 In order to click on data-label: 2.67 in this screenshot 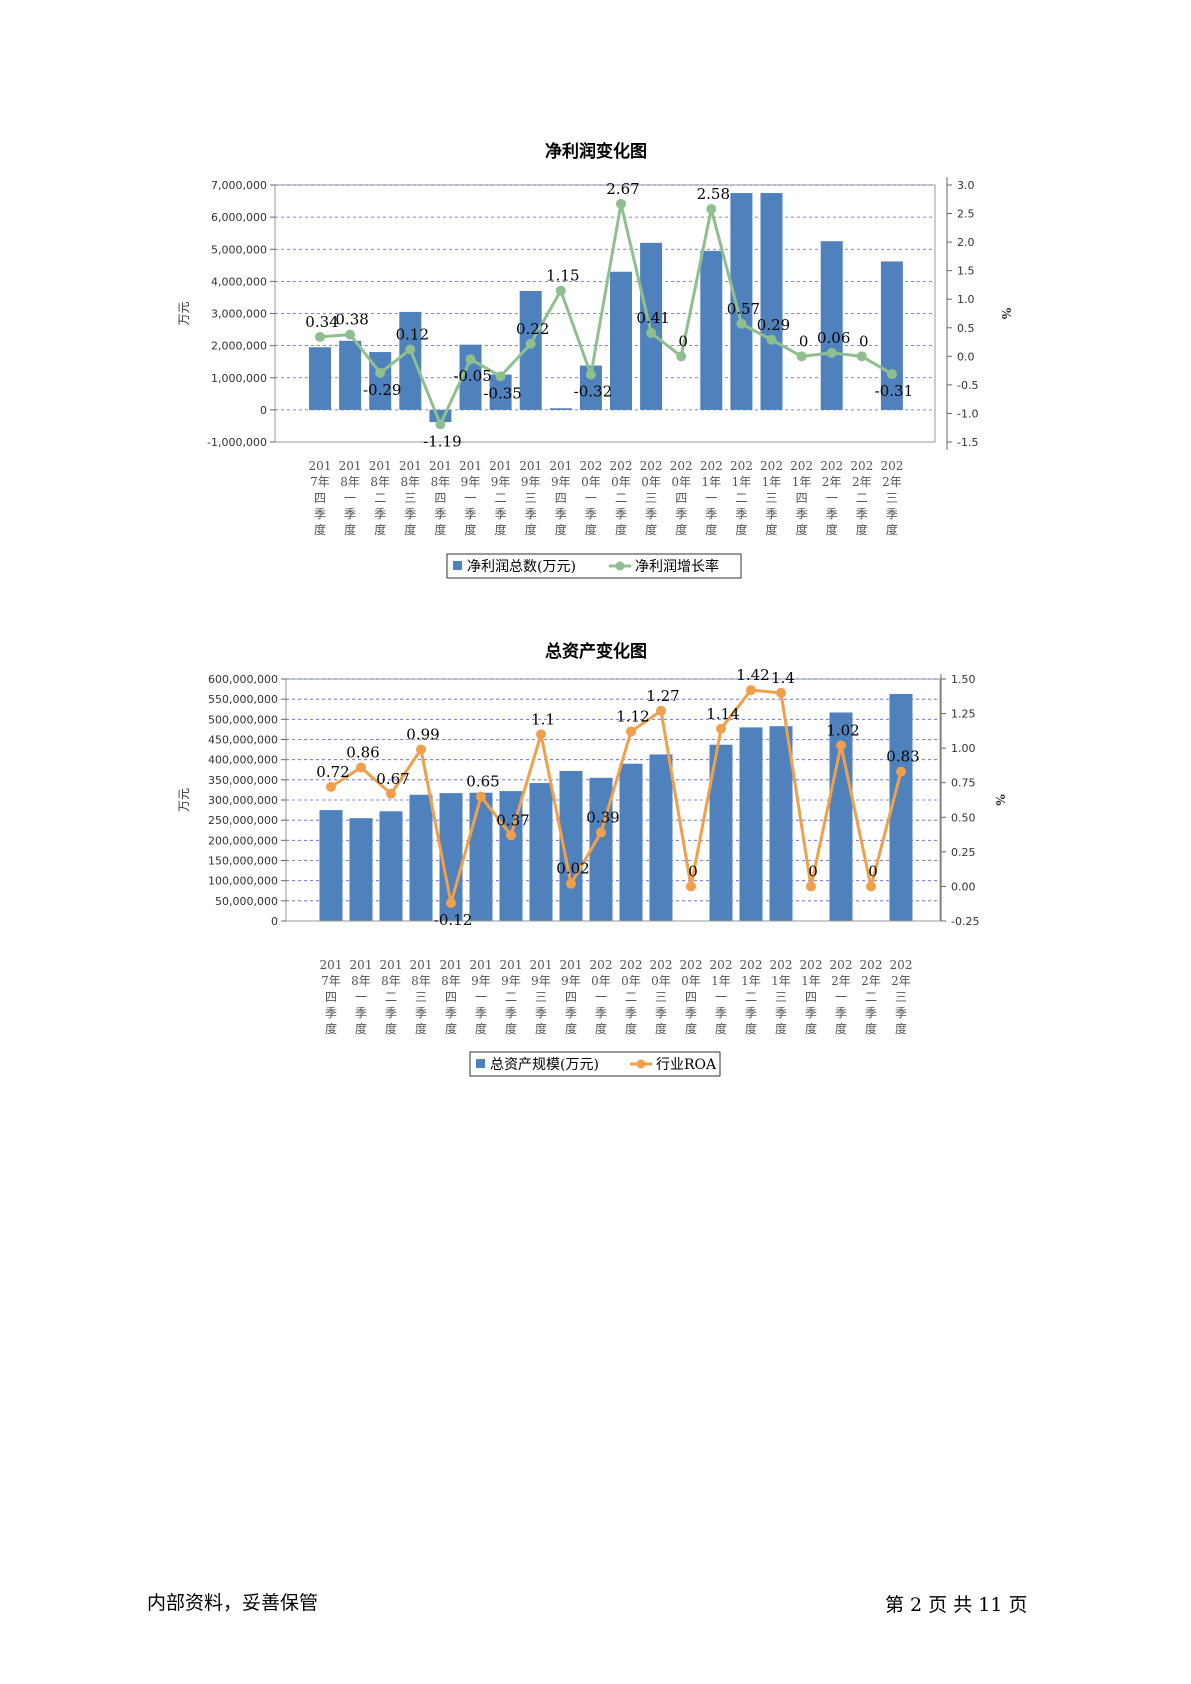, I will do `click(622, 189)`.